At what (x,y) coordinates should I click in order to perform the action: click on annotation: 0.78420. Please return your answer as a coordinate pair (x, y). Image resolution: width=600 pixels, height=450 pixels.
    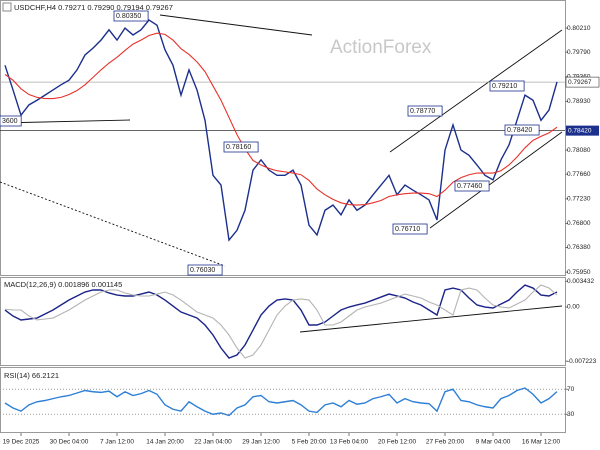
    Looking at the image, I should click on (519, 130).